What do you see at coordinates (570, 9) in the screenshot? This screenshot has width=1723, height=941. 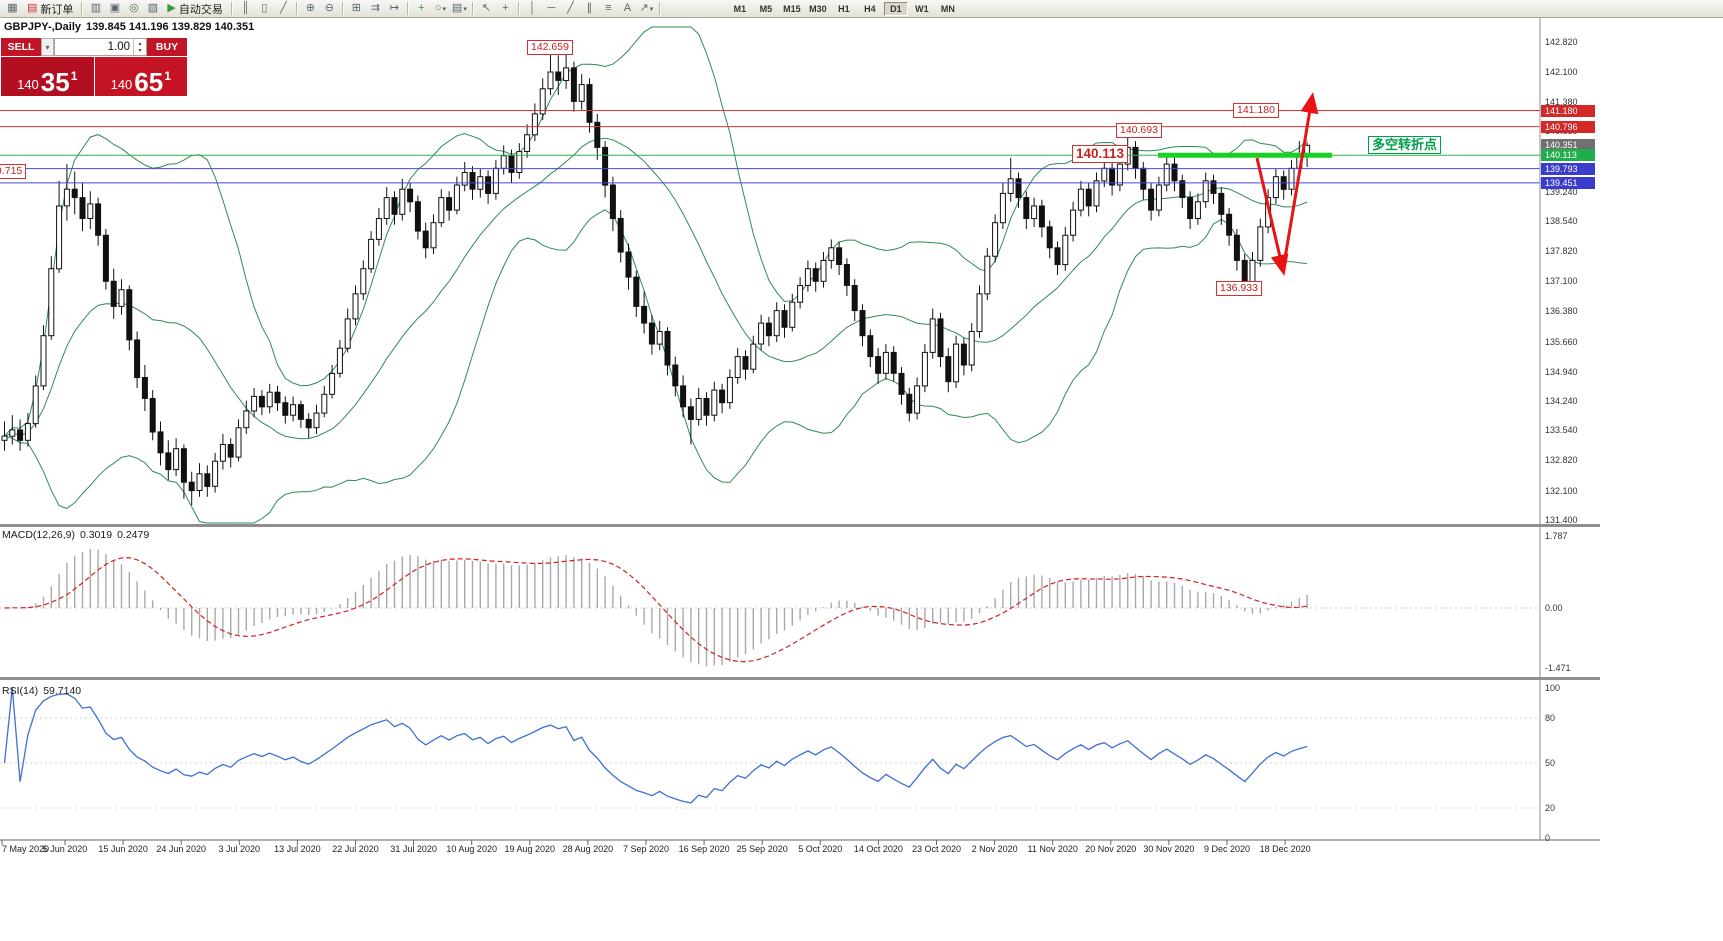 I see `trendline-icon: ╱` at bounding box center [570, 9].